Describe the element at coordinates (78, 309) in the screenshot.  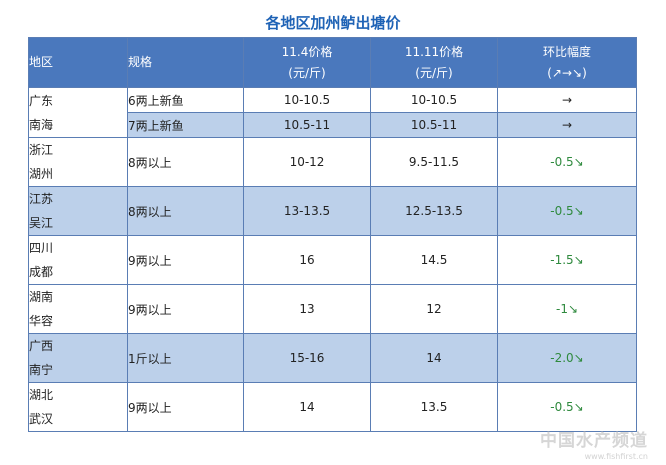
I see `region-cell: 湖南 华容` at that location.